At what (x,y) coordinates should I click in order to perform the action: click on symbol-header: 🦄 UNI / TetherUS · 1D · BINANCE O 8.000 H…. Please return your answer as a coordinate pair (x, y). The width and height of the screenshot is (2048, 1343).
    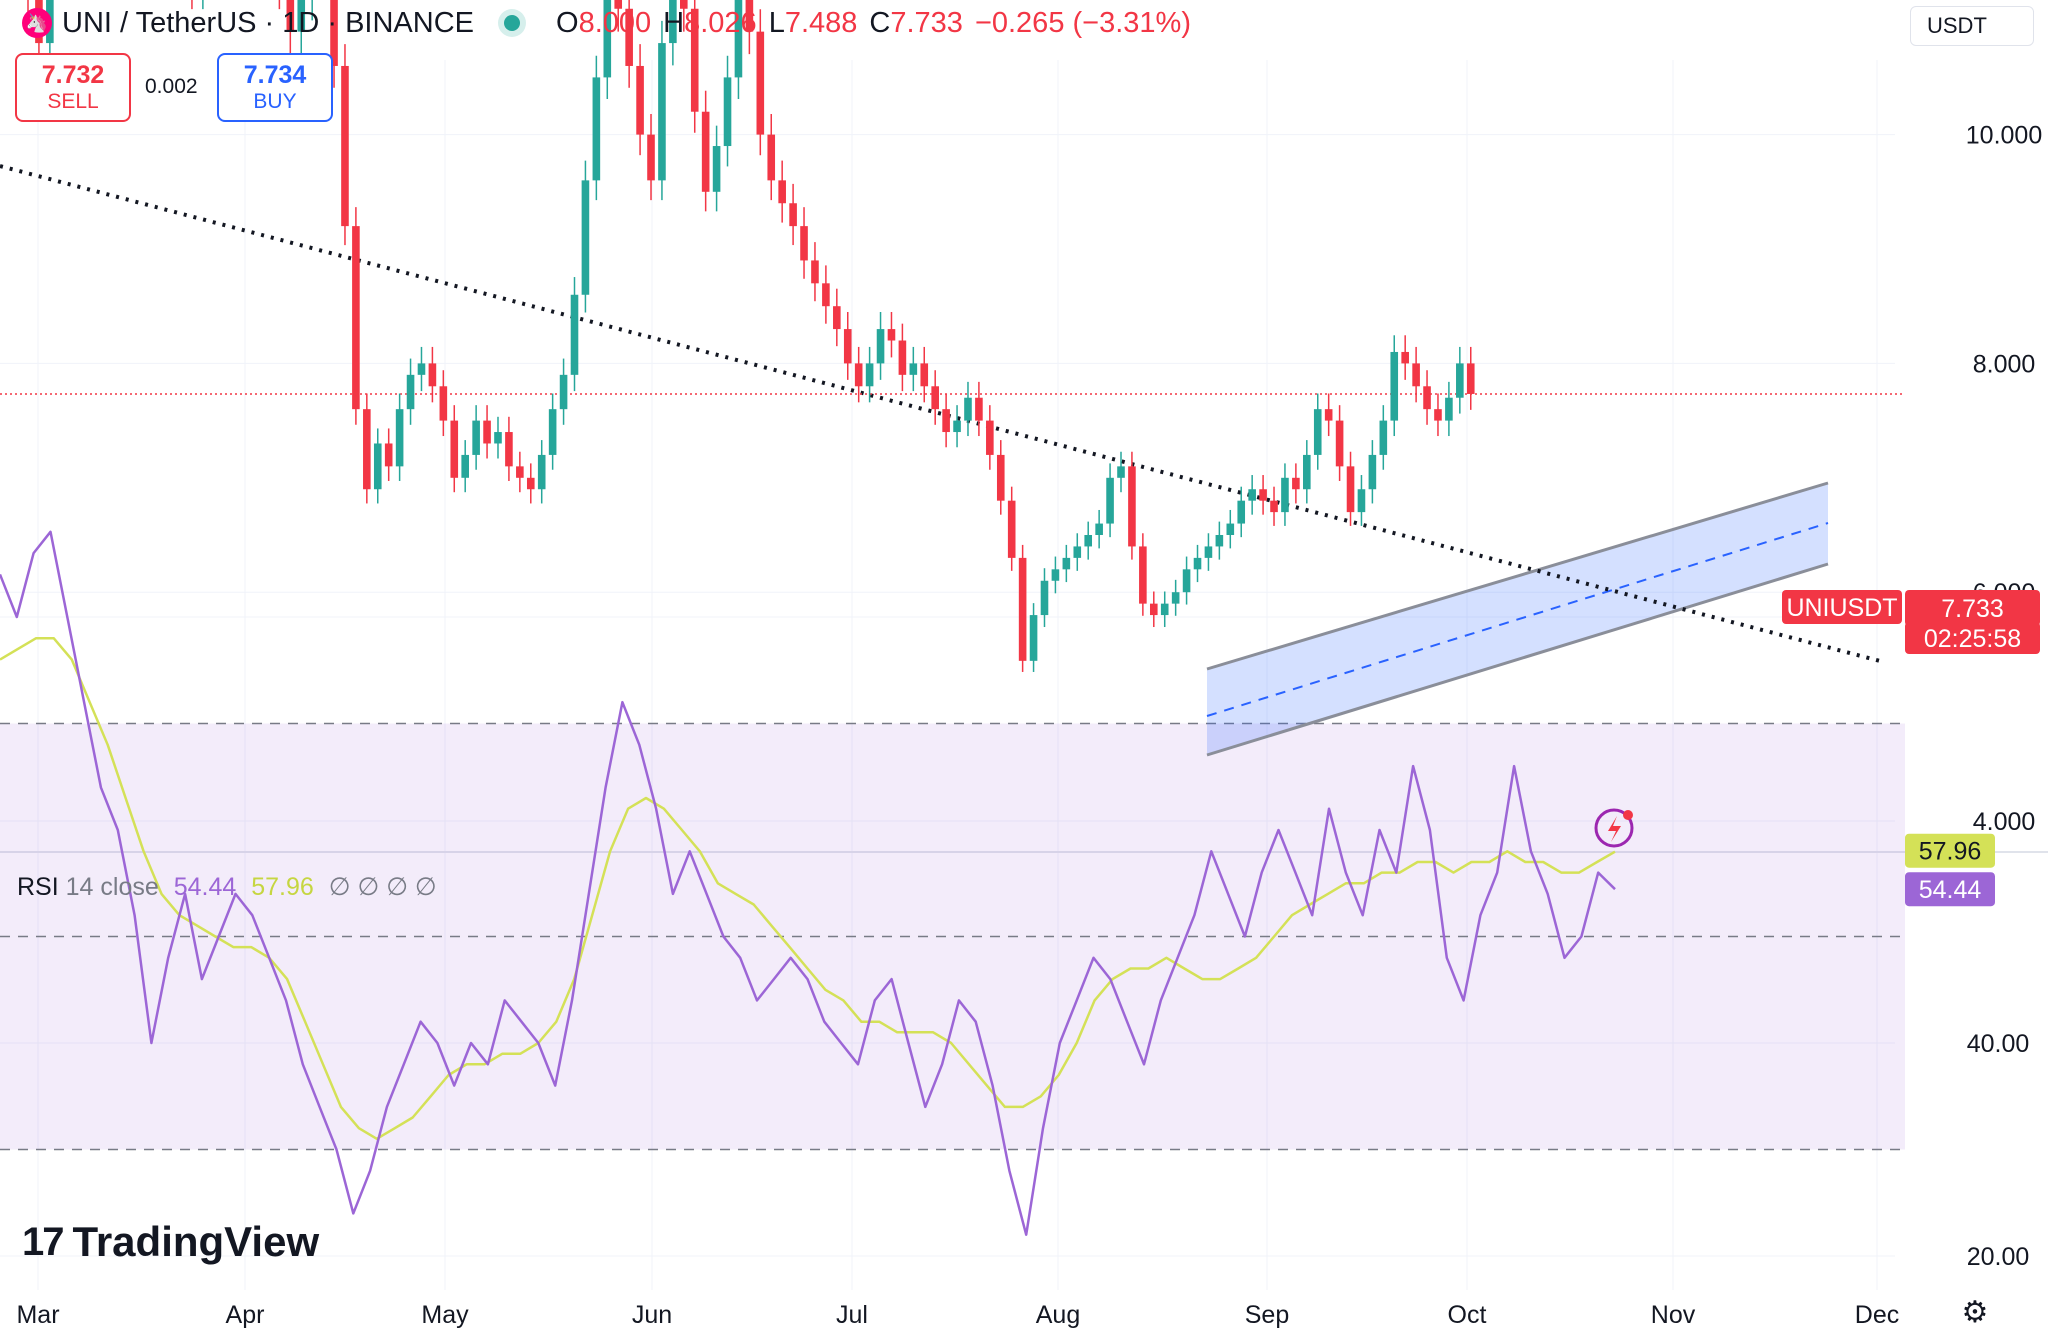
    Looking at the image, I should click on (595, 23).